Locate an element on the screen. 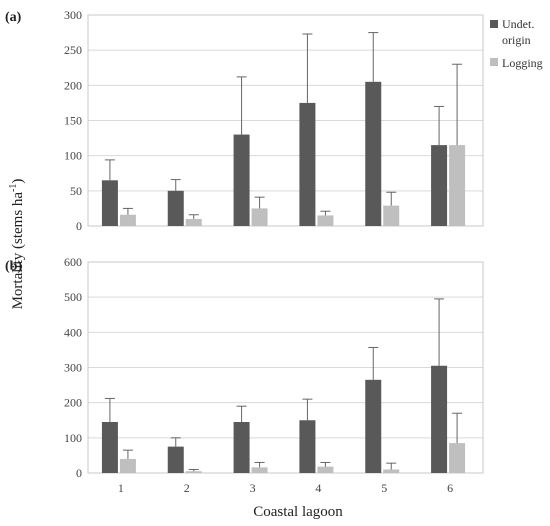 The image size is (550, 526). y-tick-label: 50 is located at coordinates (76, 191).